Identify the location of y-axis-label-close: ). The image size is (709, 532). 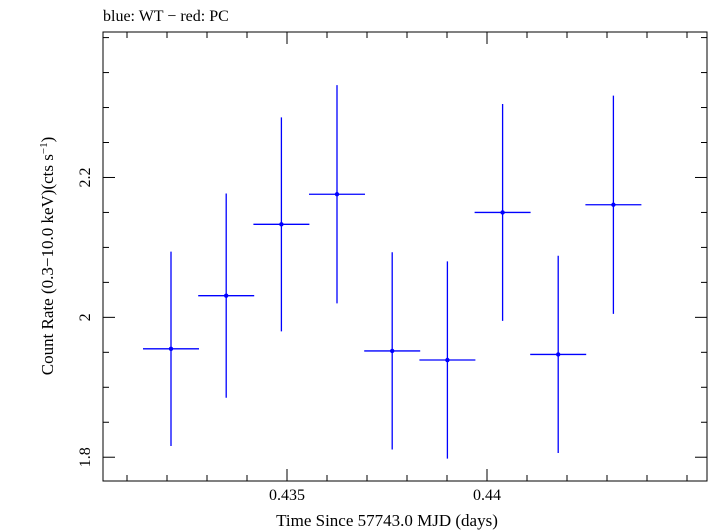
(47, 140).